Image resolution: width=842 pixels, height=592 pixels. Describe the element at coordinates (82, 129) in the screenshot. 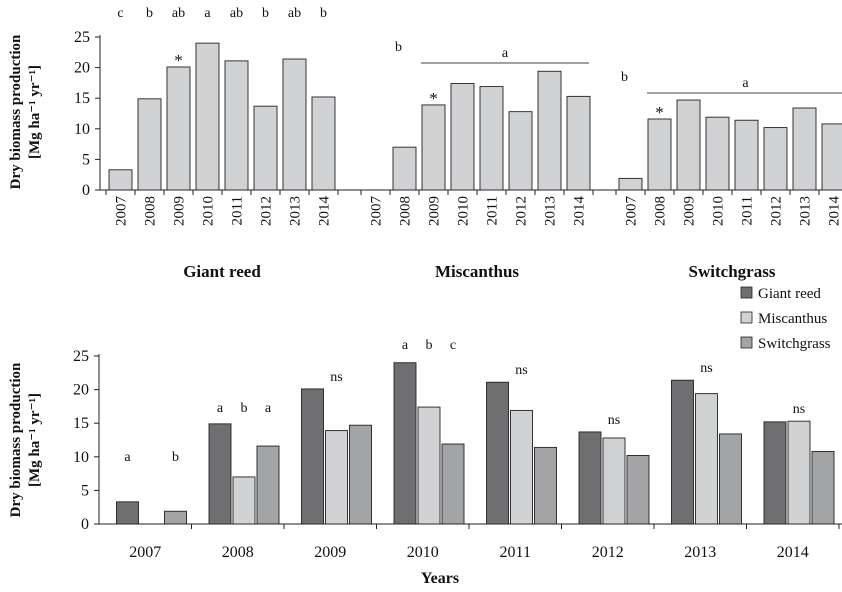

I see `top-y-tick-label: 10` at that location.